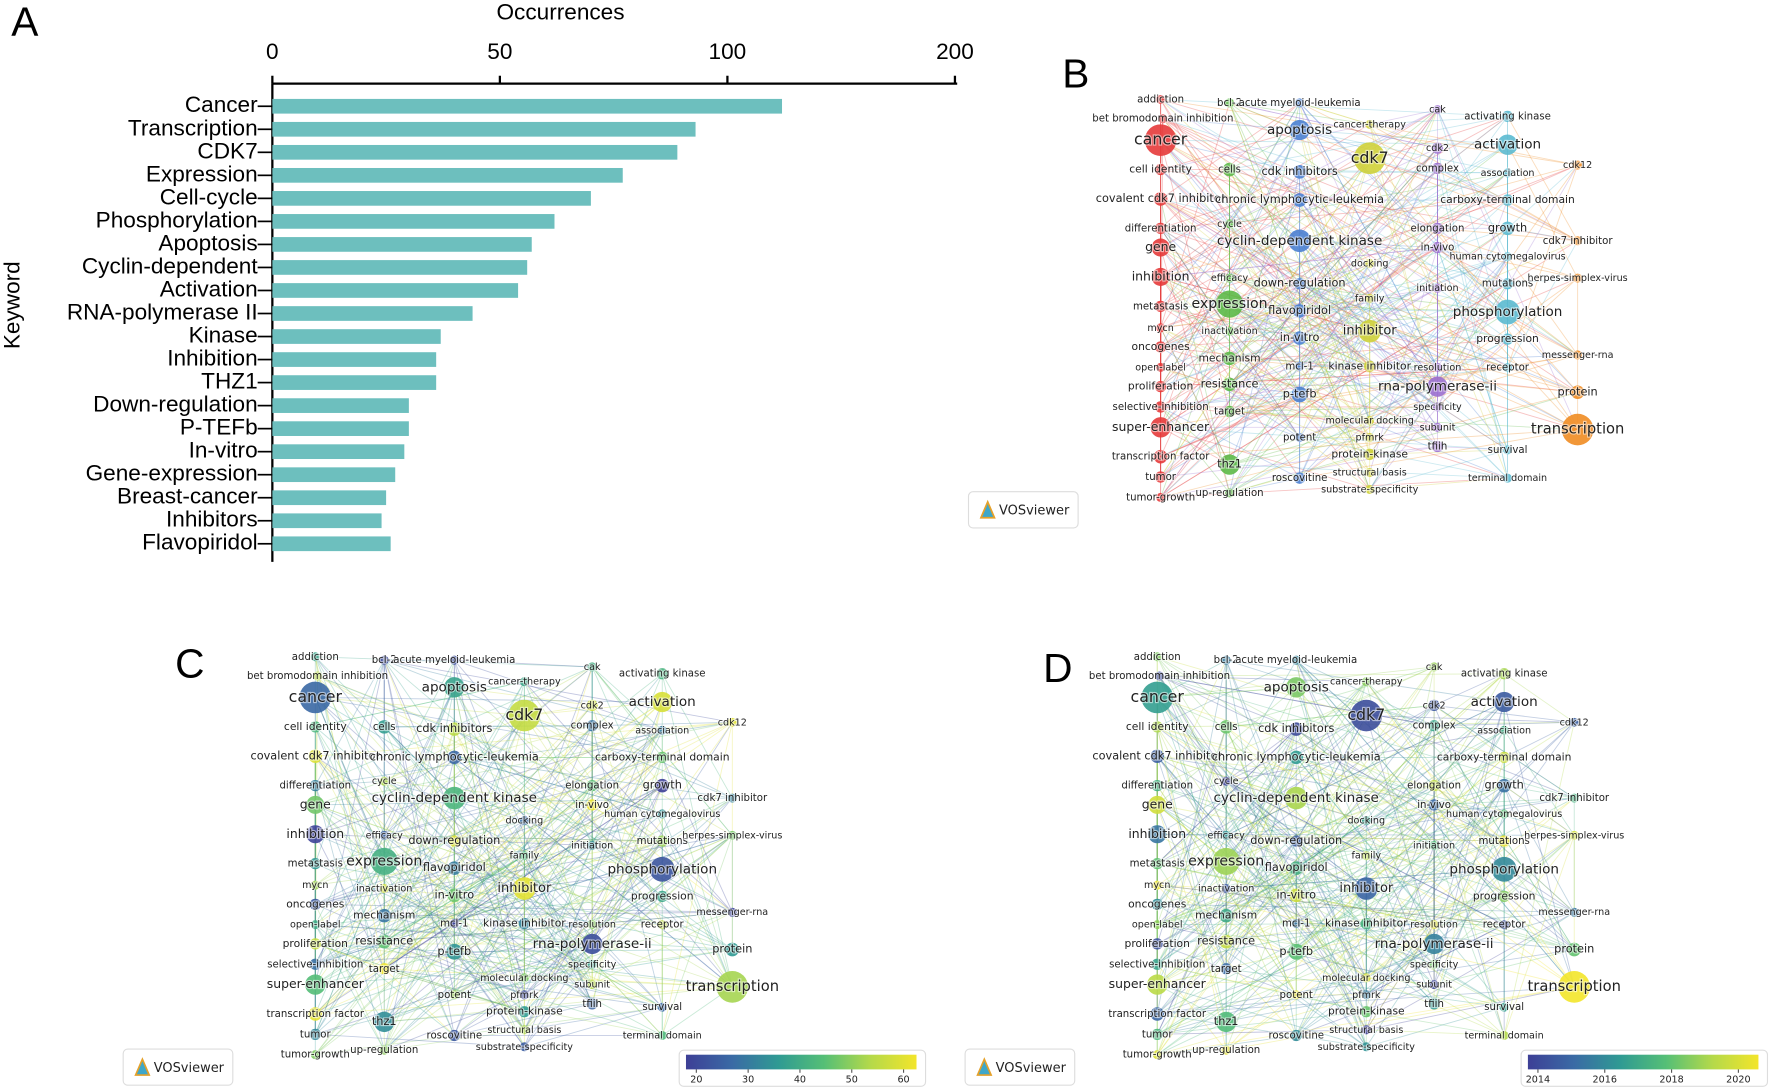  I want to click on node-label: cancer-therapy, so click(524, 682).